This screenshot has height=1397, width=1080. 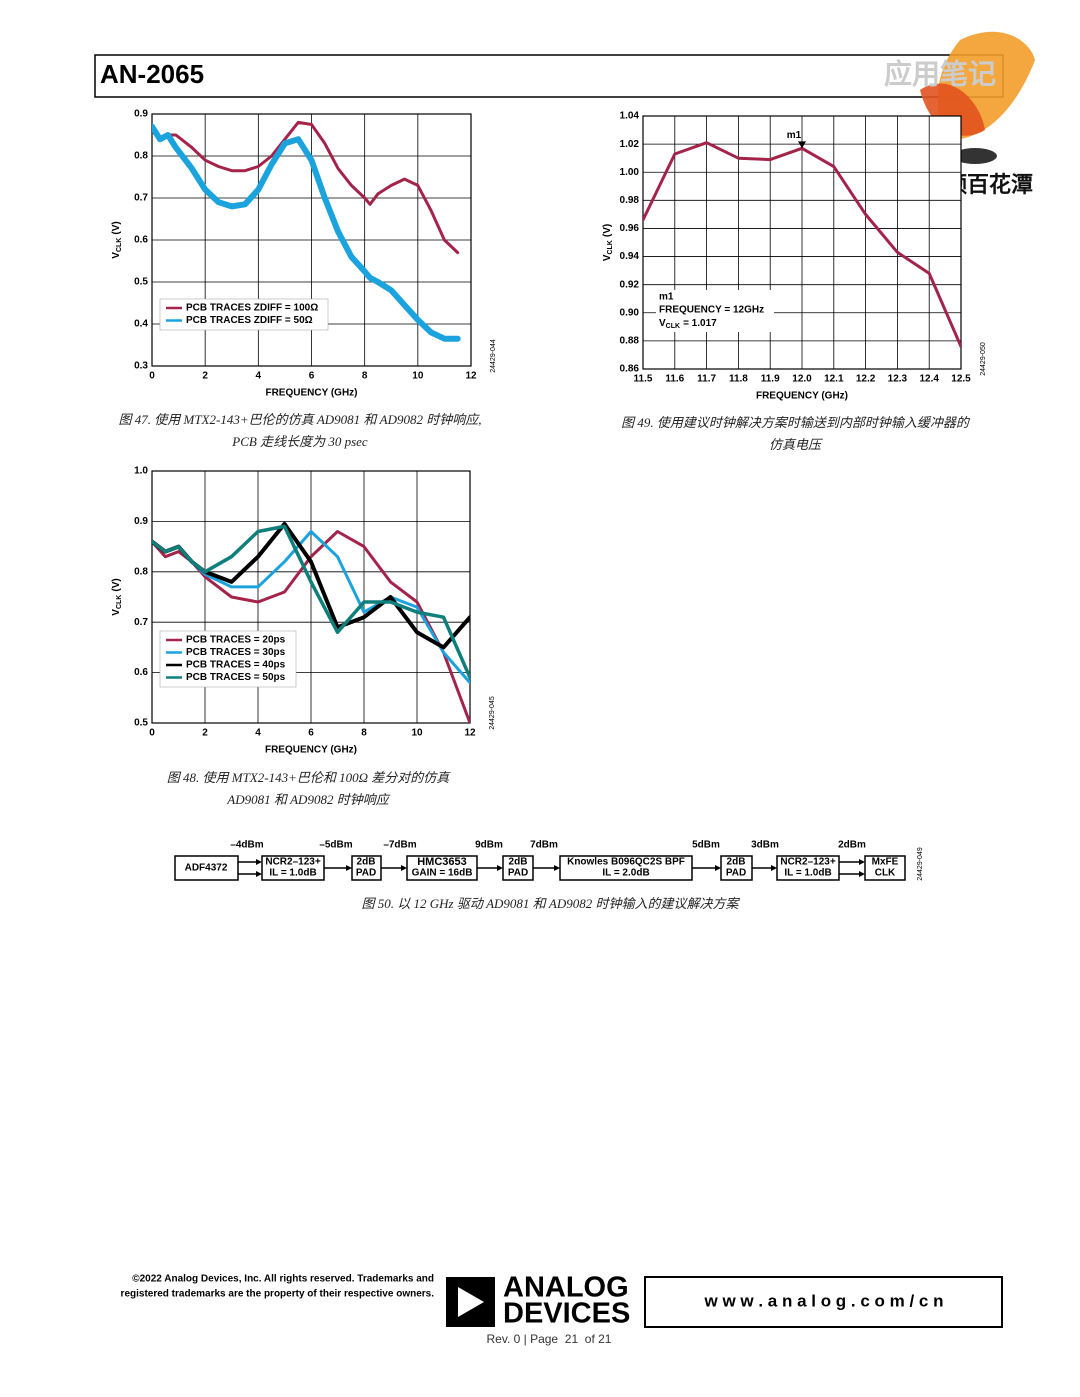 I want to click on y-tick-label: 0.90, so click(x=630, y=312).